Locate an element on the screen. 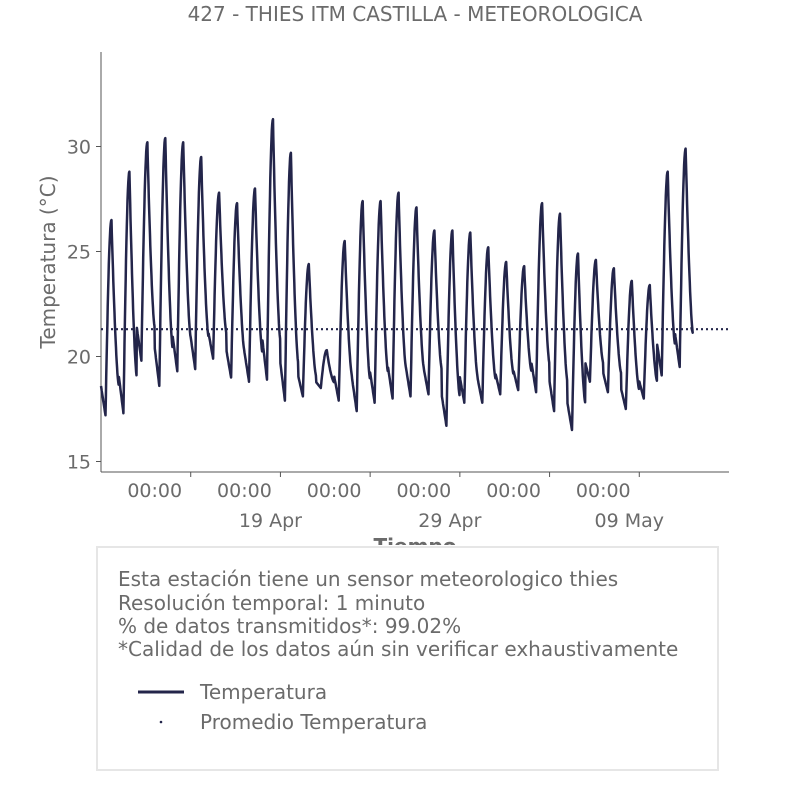 This screenshot has height=806, width=806. y-tick-label: 25 is located at coordinates (79, 253).